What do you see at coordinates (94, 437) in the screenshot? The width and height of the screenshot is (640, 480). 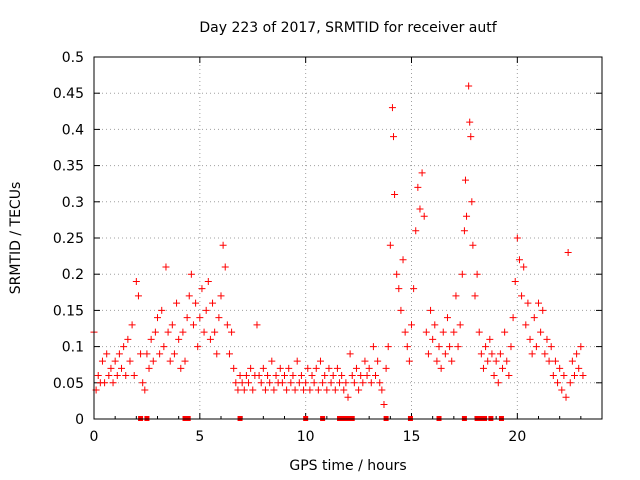 I see `x-tick-label: 0` at bounding box center [94, 437].